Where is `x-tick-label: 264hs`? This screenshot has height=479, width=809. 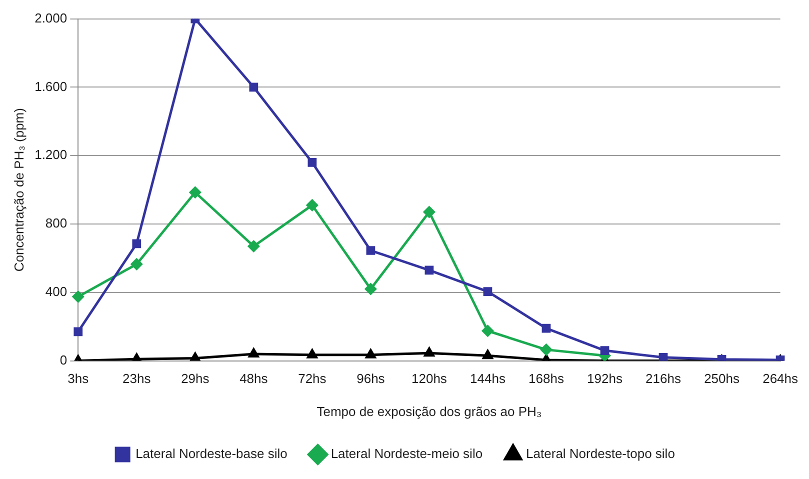 x-tick-label: 264hs is located at coordinates (780, 378).